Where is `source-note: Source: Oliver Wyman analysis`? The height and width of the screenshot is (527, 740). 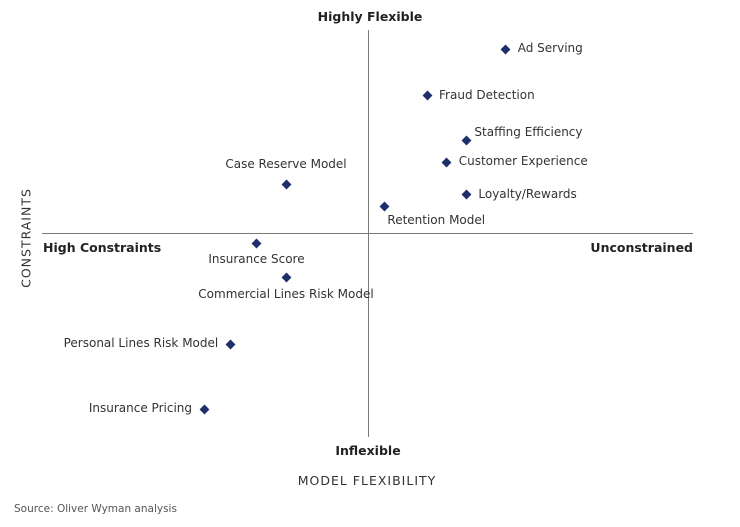
source-note: Source: Oliver Wyman analysis is located at coordinates (95, 509).